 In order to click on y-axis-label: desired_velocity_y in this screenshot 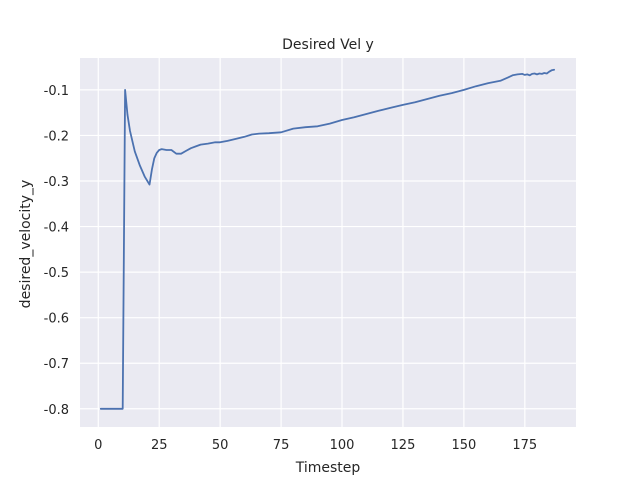, I will do `click(26, 244)`.